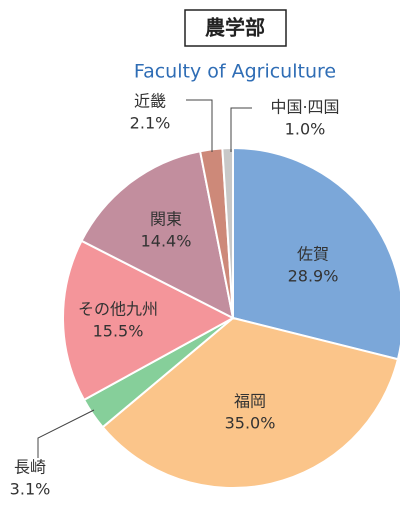  Describe the element at coordinates (235, 72) in the screenshot. I see `chart-subtitle: Faculty of Agriculture` at that location.